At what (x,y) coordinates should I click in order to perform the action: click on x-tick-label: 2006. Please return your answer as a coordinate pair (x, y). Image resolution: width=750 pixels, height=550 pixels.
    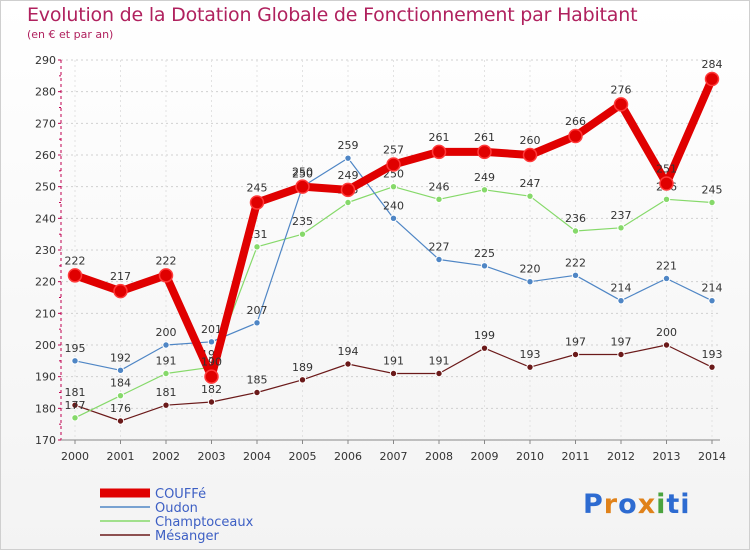
    Looking at the image, I should click on (348, 456).